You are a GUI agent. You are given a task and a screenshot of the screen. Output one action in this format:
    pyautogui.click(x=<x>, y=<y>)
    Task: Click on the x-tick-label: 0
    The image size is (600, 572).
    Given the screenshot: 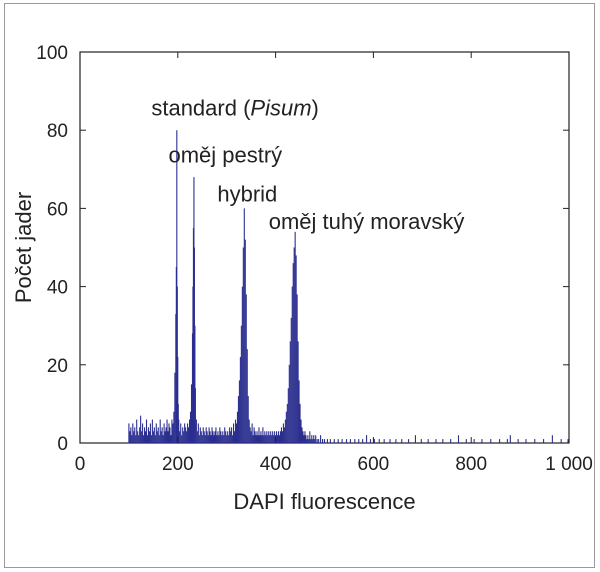 What is the action you would take?
    pyautogui.click(x=80, y=464)
    